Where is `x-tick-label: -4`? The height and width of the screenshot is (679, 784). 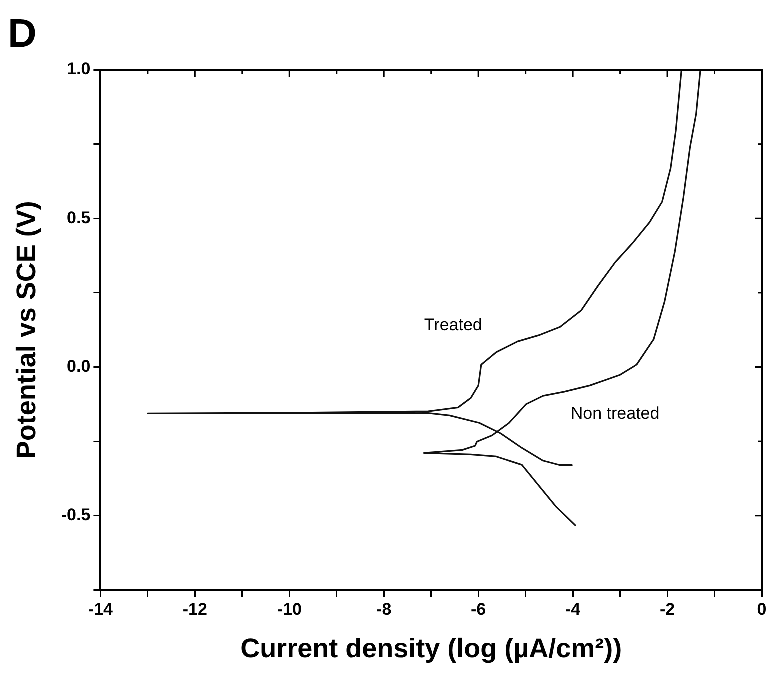 x-tick-label: -4 is located at coordinates (573, 610).